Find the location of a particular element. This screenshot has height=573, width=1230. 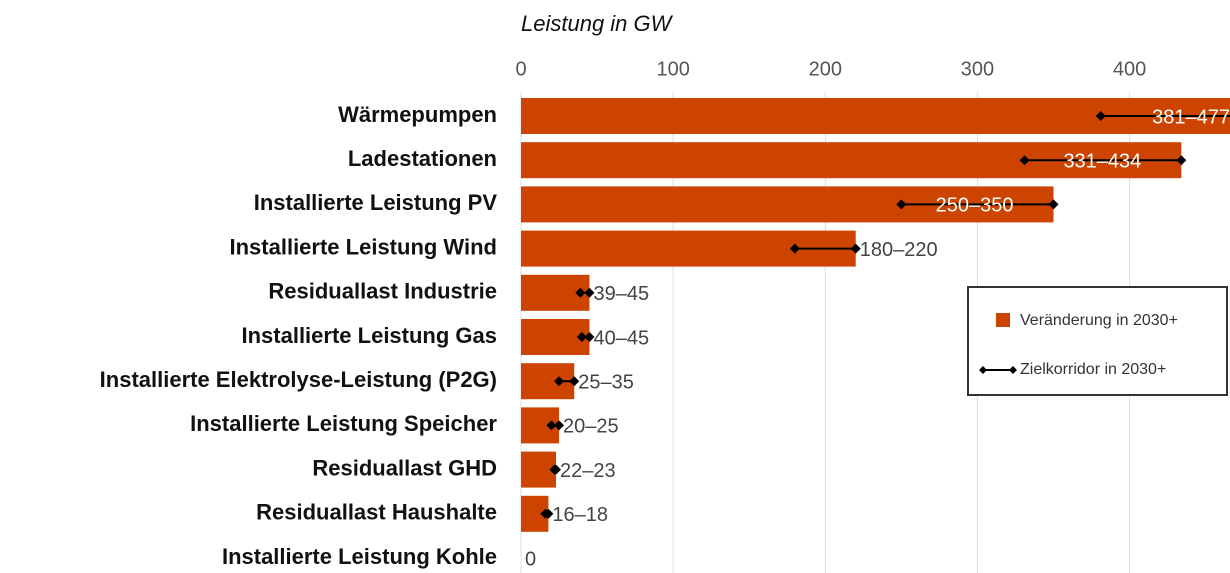

x-tick-label: 200 is located at coordinates (825, 69).